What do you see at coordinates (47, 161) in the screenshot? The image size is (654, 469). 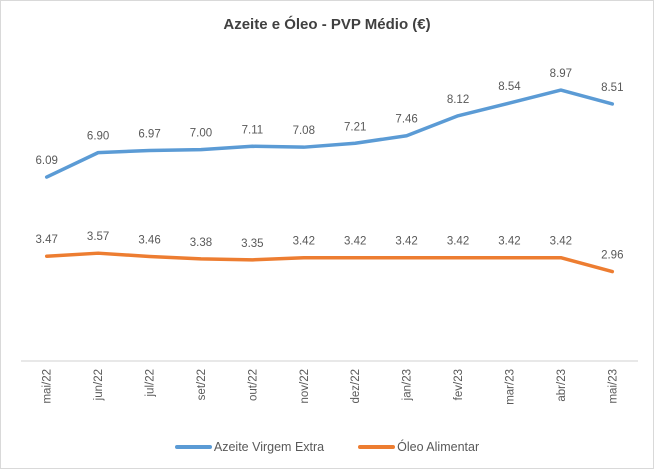 I see `data-label: 6.09` at bounding box center [47, 161].